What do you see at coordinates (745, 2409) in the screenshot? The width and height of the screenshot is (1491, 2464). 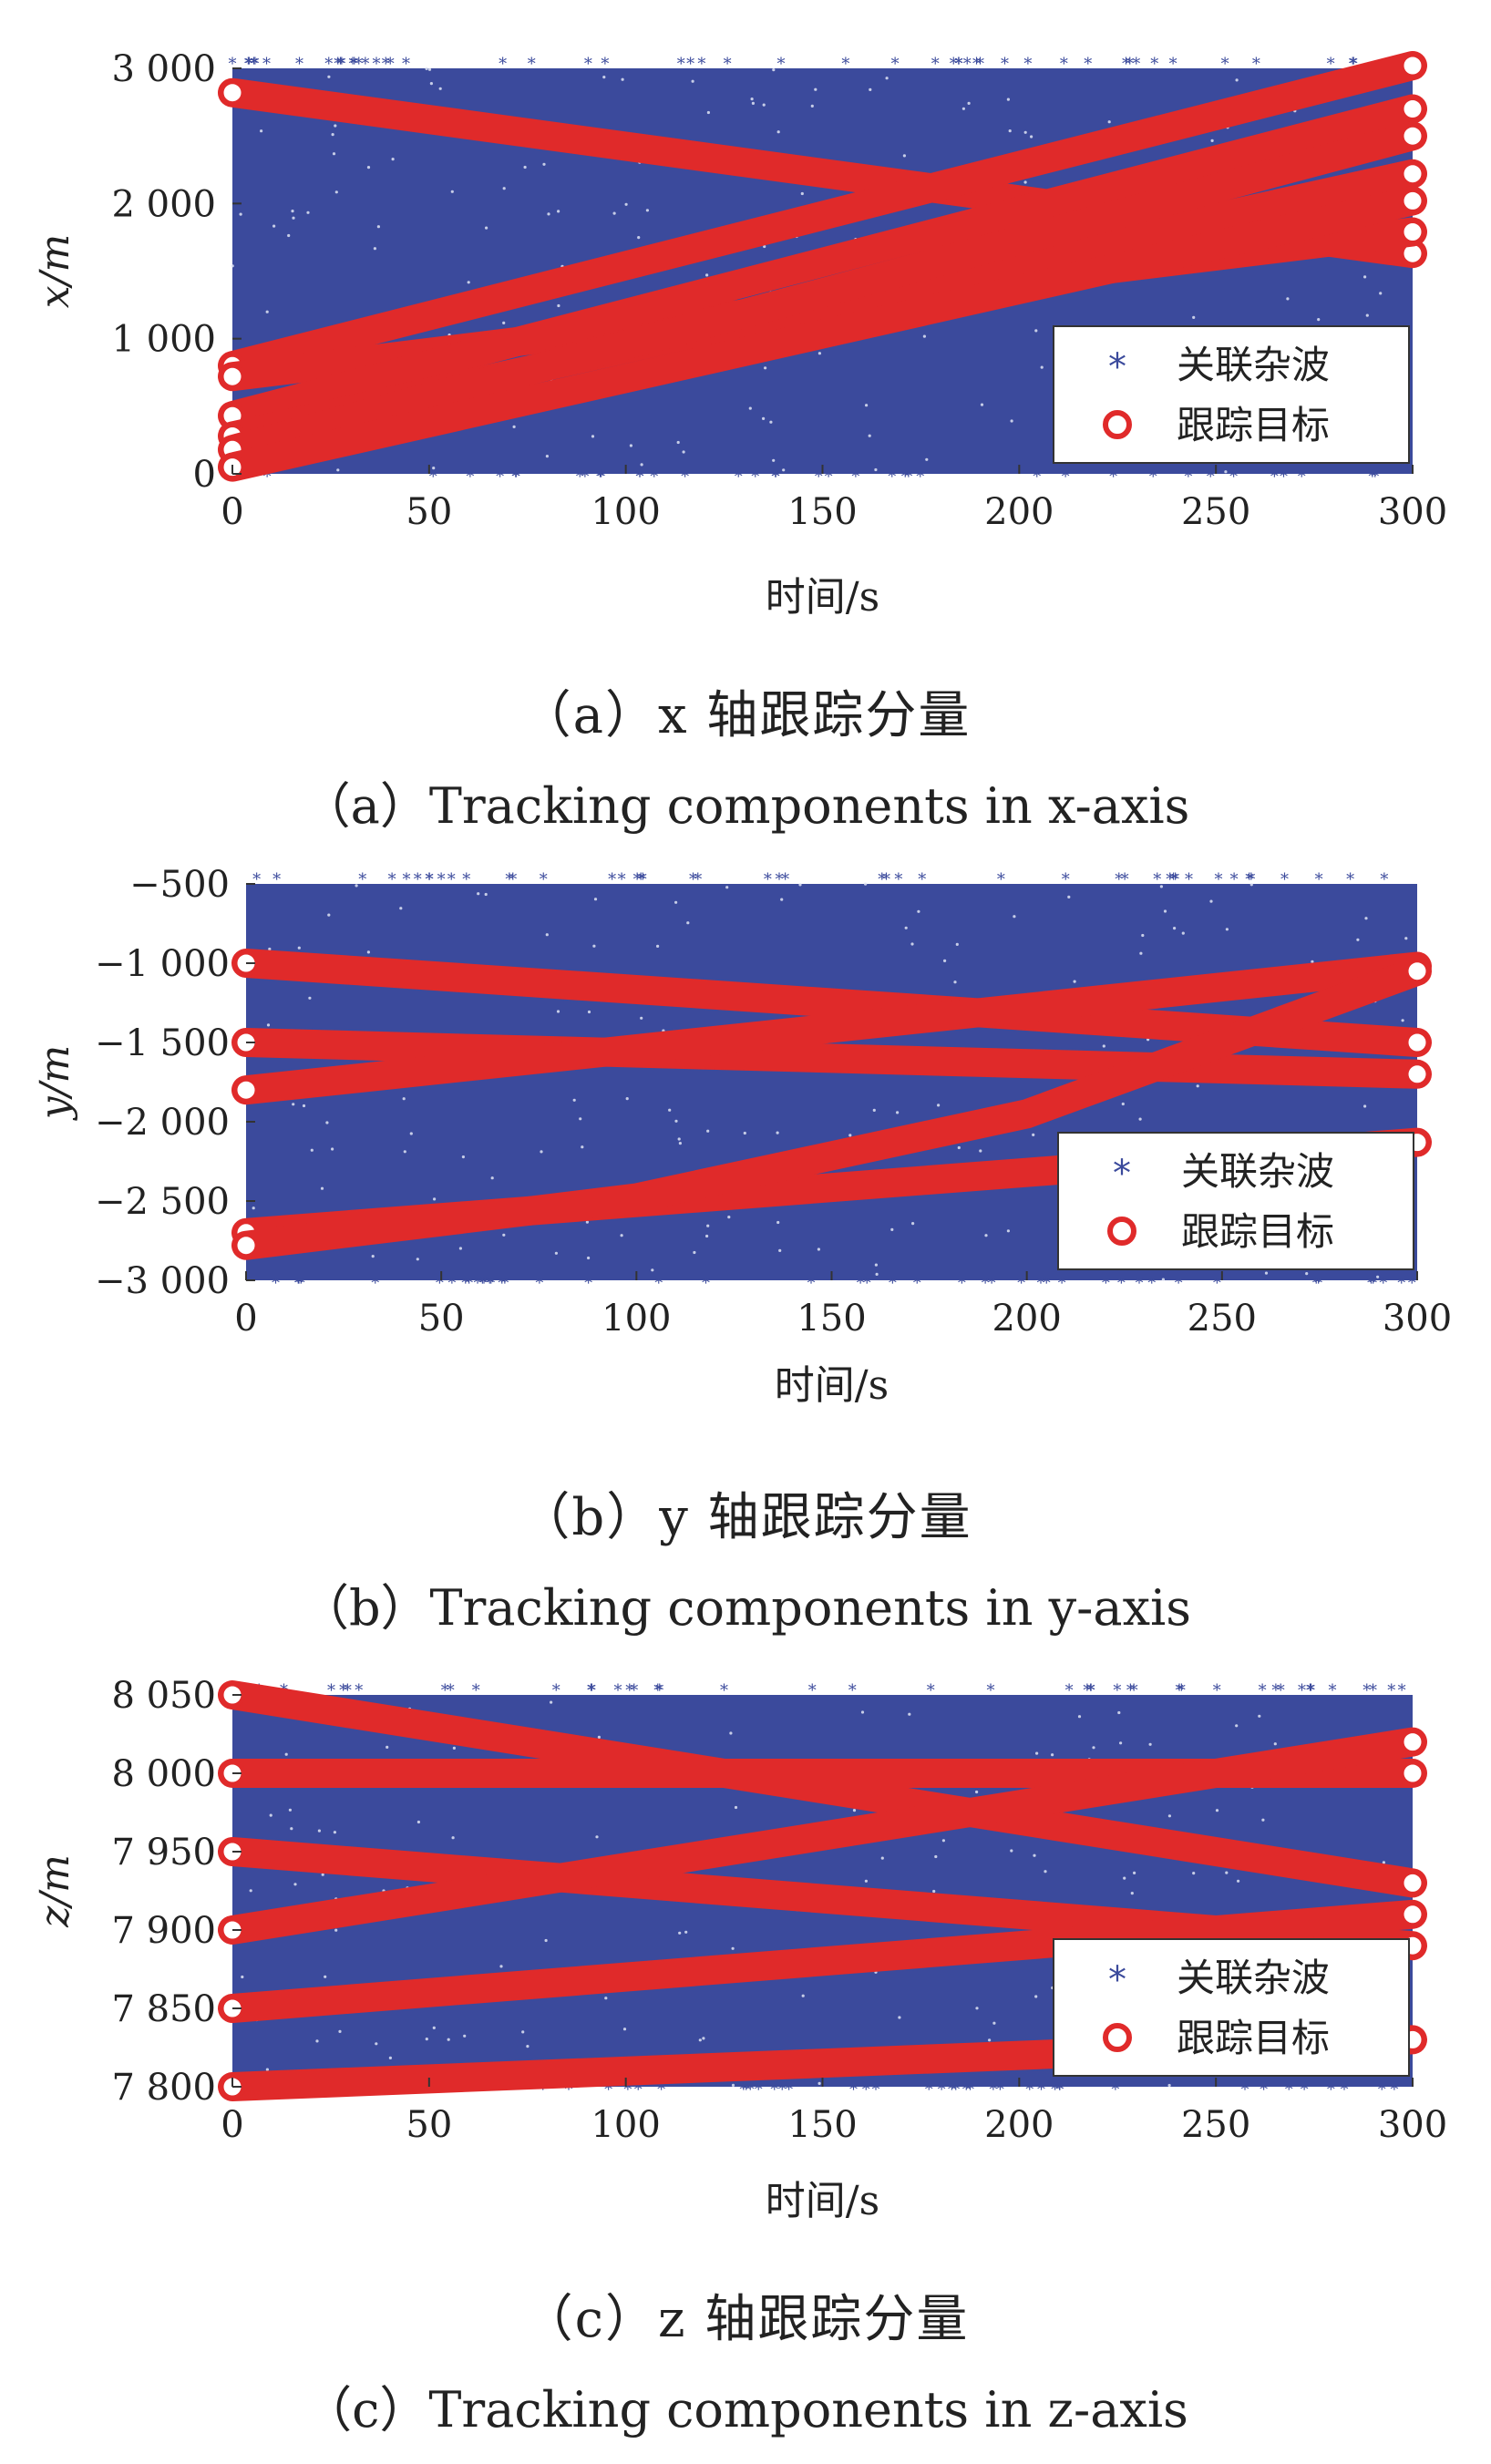 I see `caption-en-c: （c）Tracking components in z-axis` at bounding box center [745, 2409].